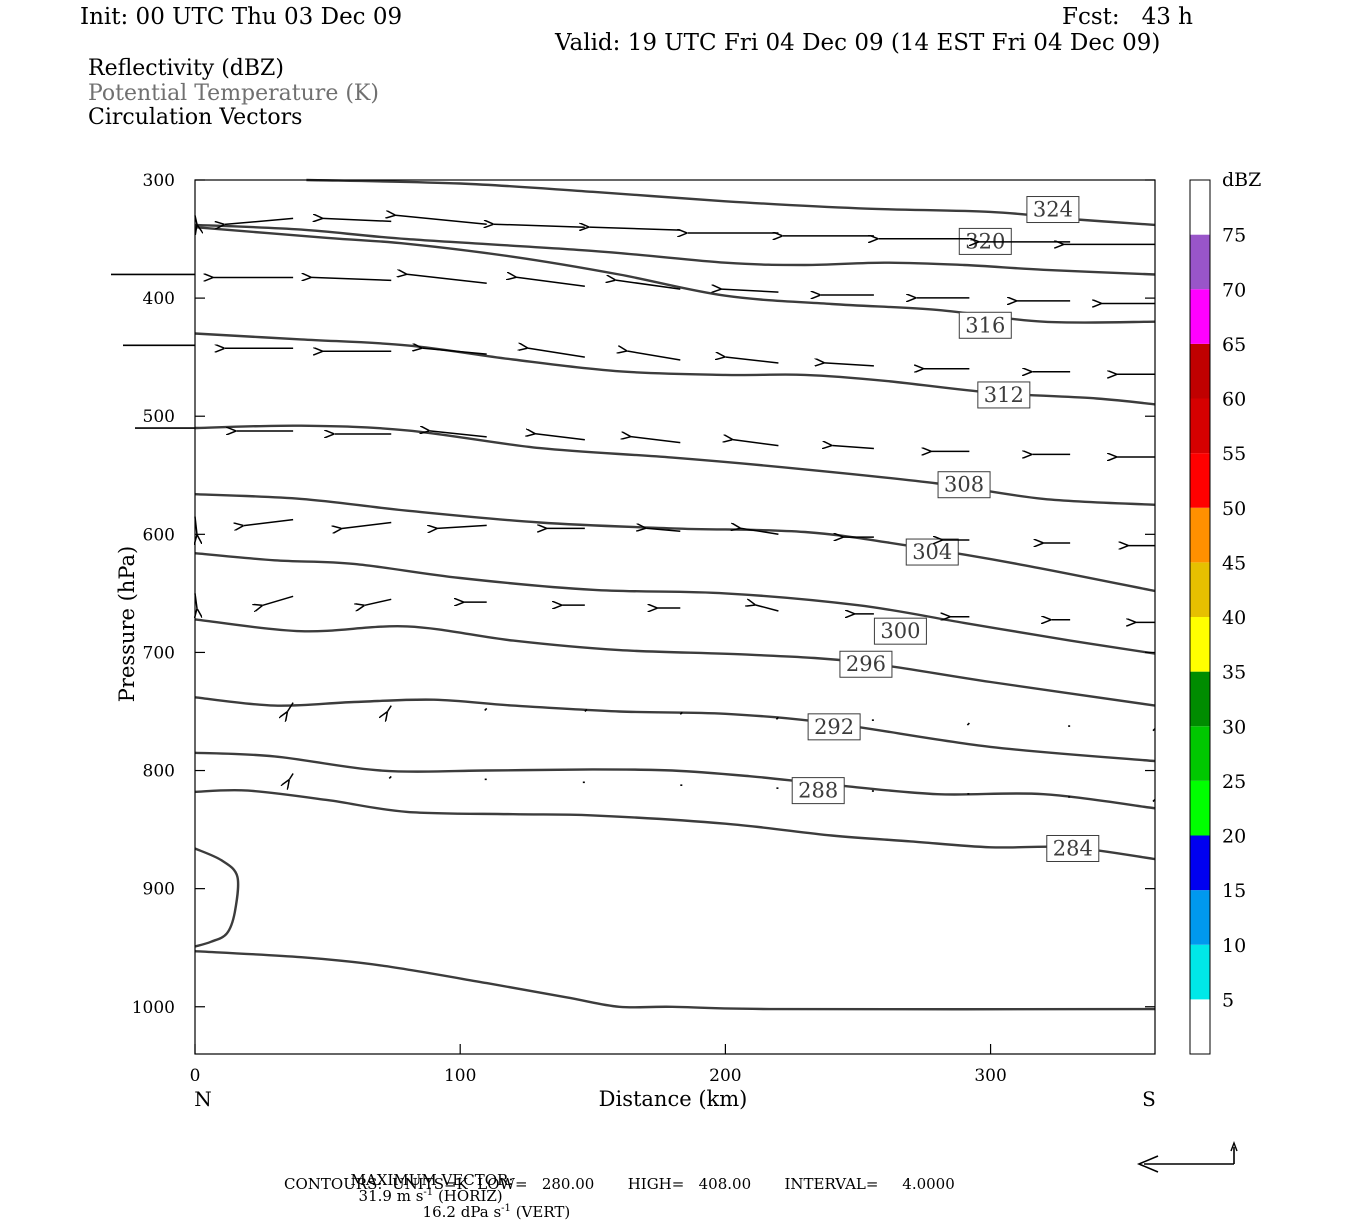 This screenshot has height=1221, width=1350. Describe the element at coordinates (460, 1076) in the screenshot. I see `x-tick-label: 100` at that location.